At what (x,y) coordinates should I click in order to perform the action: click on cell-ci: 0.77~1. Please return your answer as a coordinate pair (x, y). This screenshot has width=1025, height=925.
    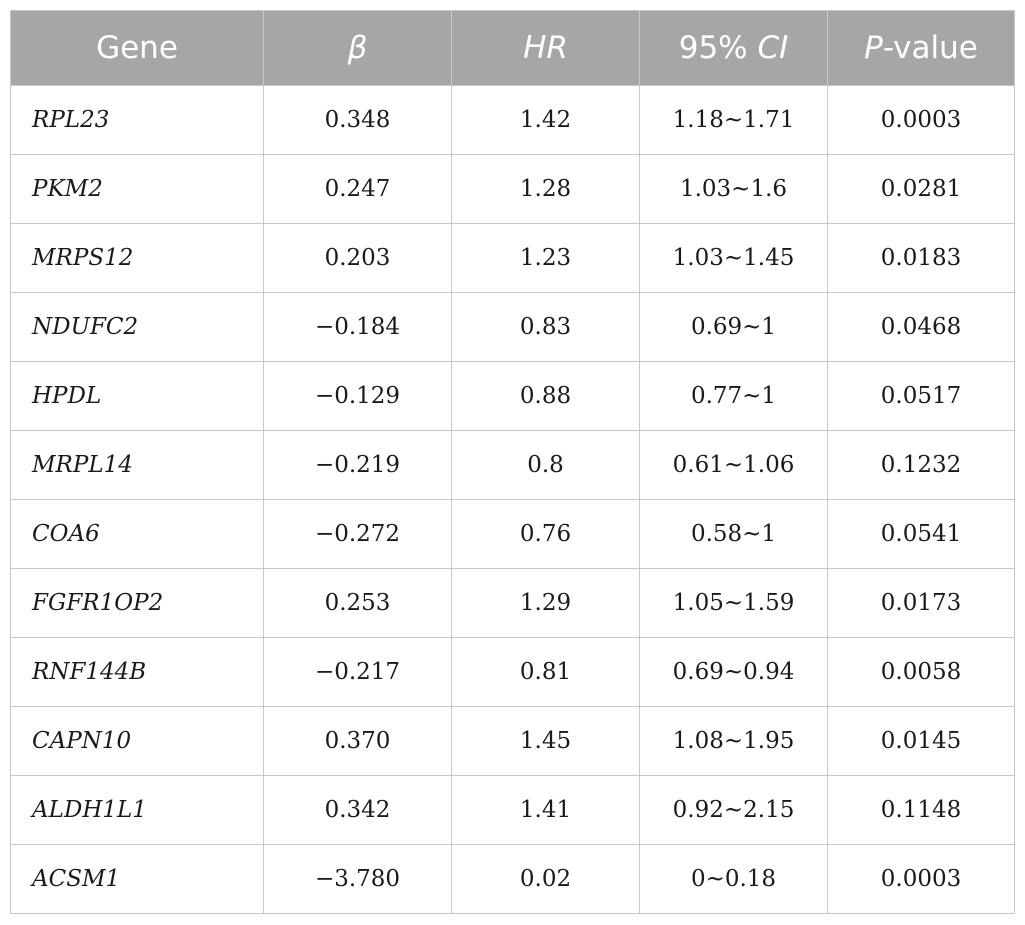
    Looking at the image, I should click on (733, 396).